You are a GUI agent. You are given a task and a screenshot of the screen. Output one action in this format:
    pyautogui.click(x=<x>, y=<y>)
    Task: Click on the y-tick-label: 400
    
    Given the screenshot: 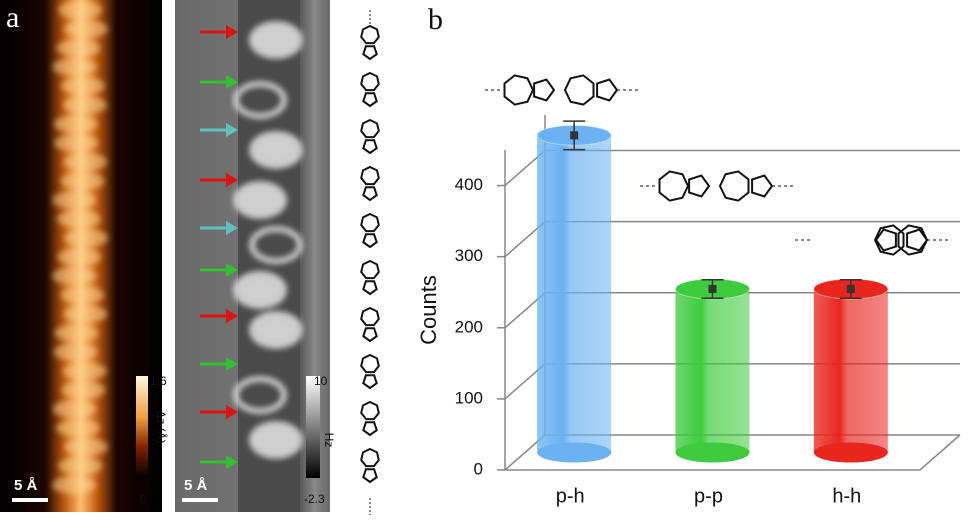 What is the action you would take?
    pyautogui.click(x=469, y=184)
    